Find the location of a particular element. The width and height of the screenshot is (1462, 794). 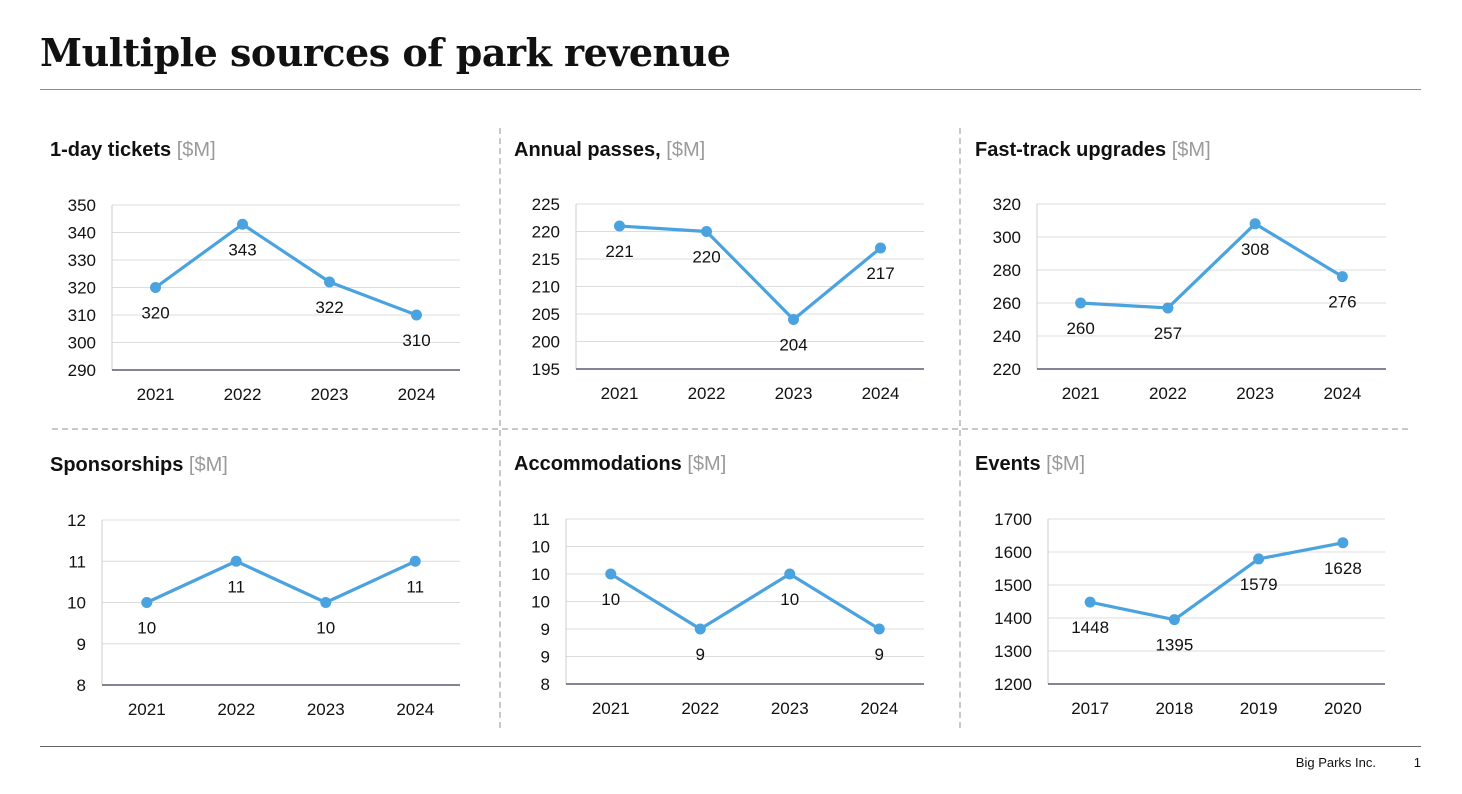

y-tick-label: 310 is located at coordinates (82, 315).